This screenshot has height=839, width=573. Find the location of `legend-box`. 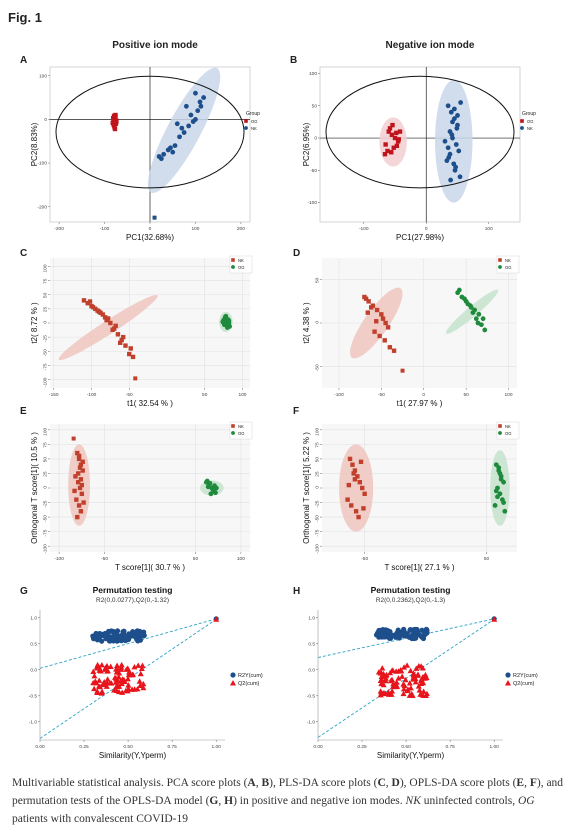

legend-box is located at coordinates (508, 430).